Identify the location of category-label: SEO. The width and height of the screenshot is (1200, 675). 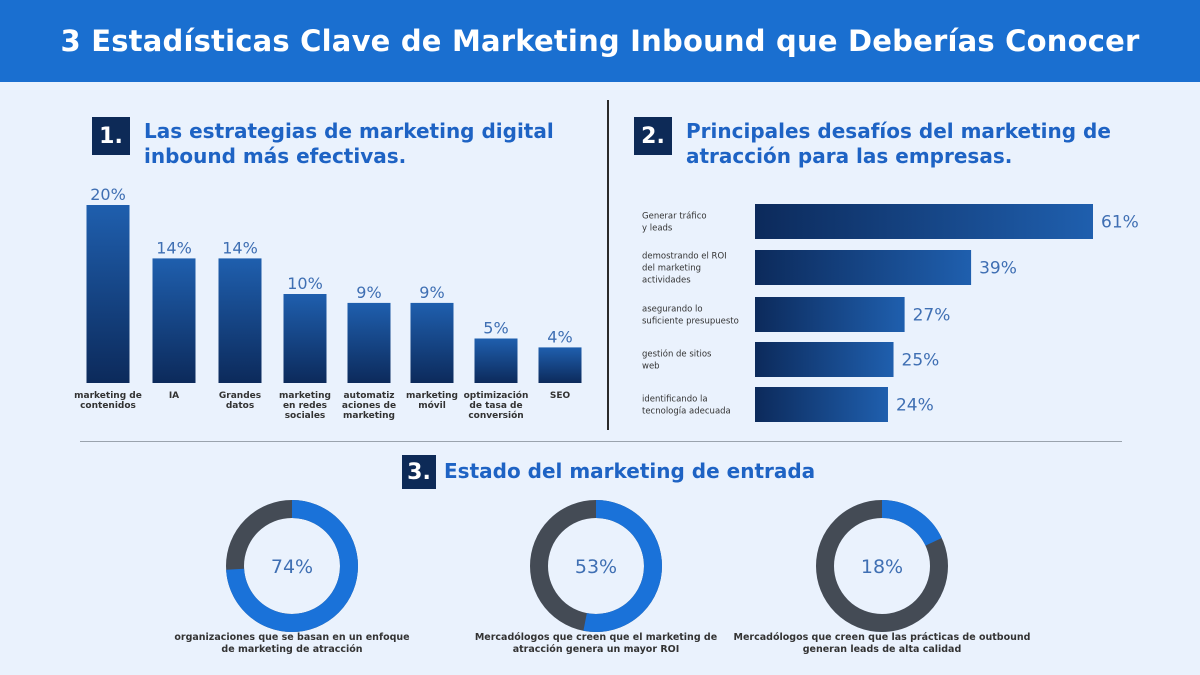
(560, 396).